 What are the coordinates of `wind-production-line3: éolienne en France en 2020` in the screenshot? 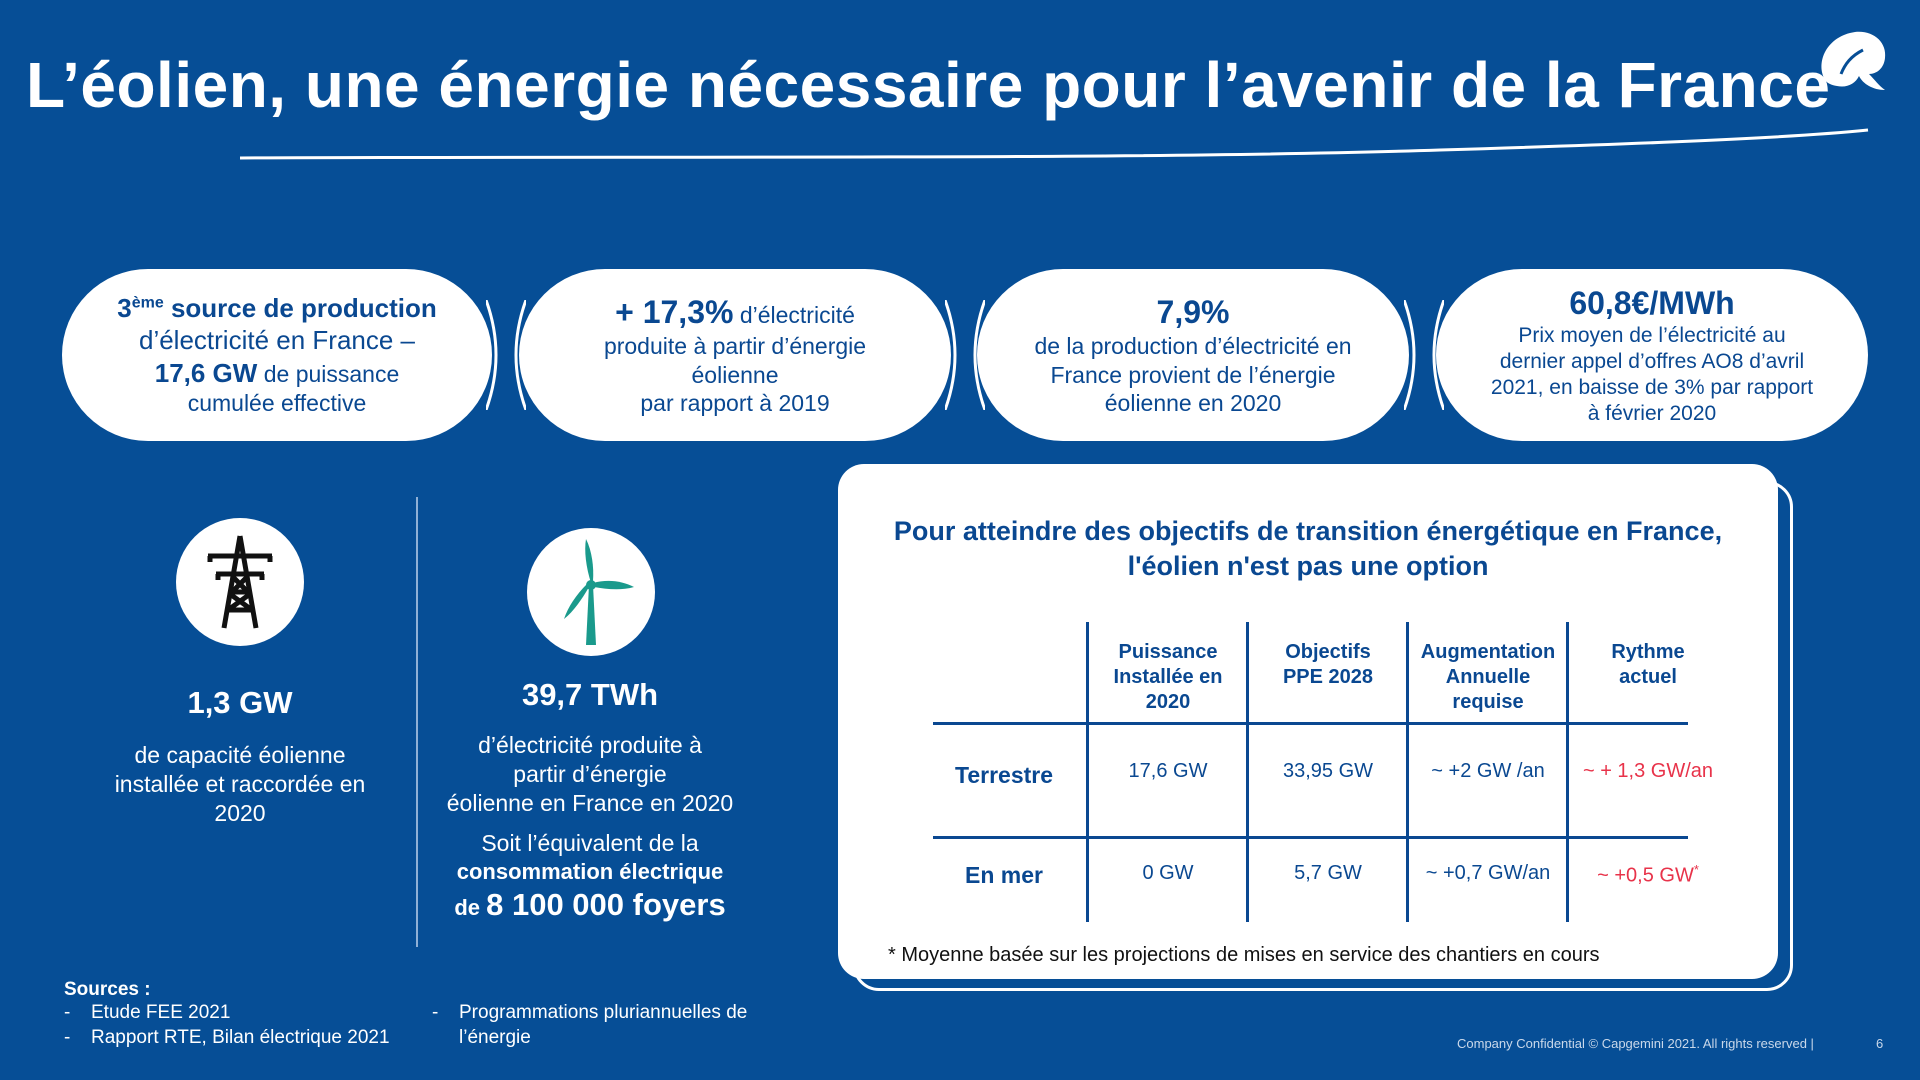 It's located at (590, 802).